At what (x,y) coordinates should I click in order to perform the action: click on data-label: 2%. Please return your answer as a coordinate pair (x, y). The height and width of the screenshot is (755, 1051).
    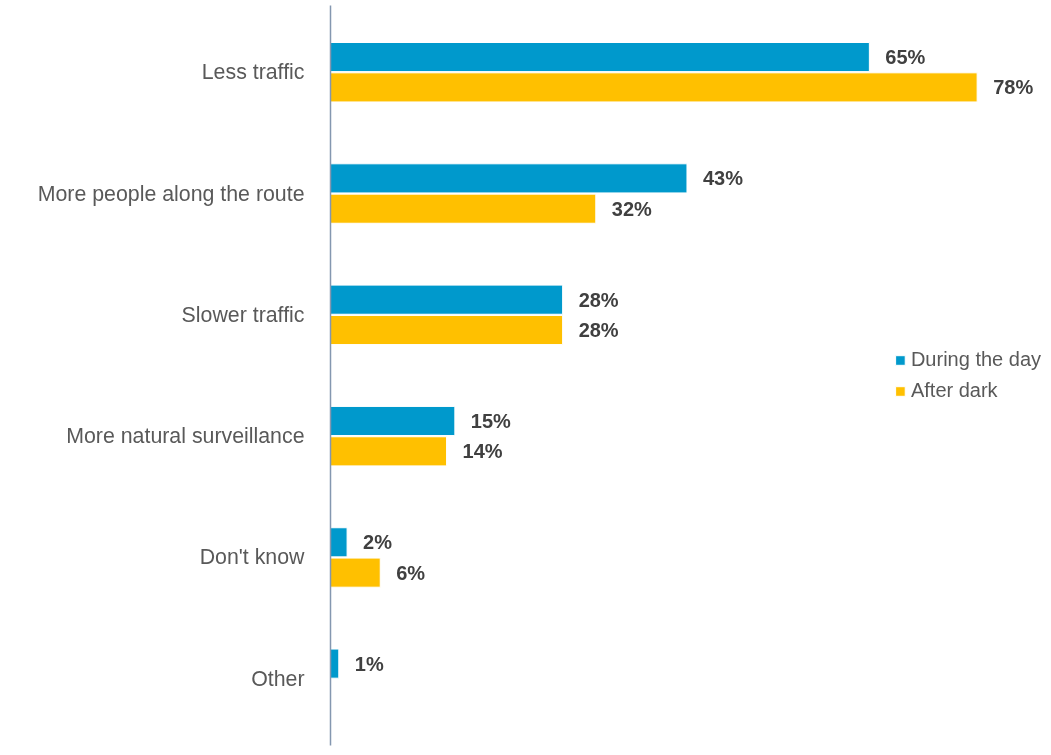
    Looking at the image, I should click on (378, 542).